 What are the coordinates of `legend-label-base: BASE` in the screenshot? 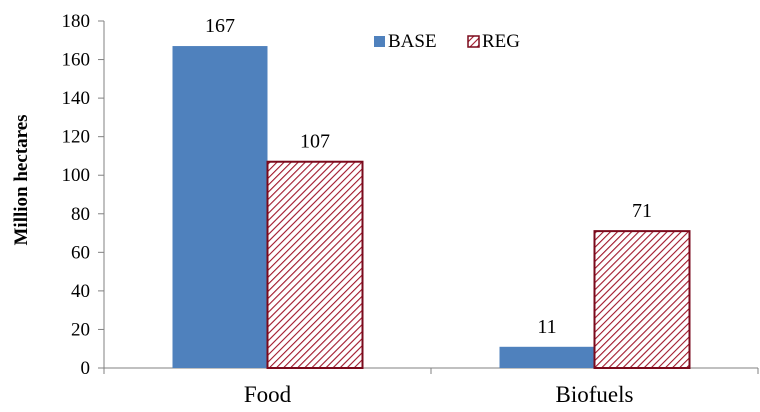 It's located at (412, 41).